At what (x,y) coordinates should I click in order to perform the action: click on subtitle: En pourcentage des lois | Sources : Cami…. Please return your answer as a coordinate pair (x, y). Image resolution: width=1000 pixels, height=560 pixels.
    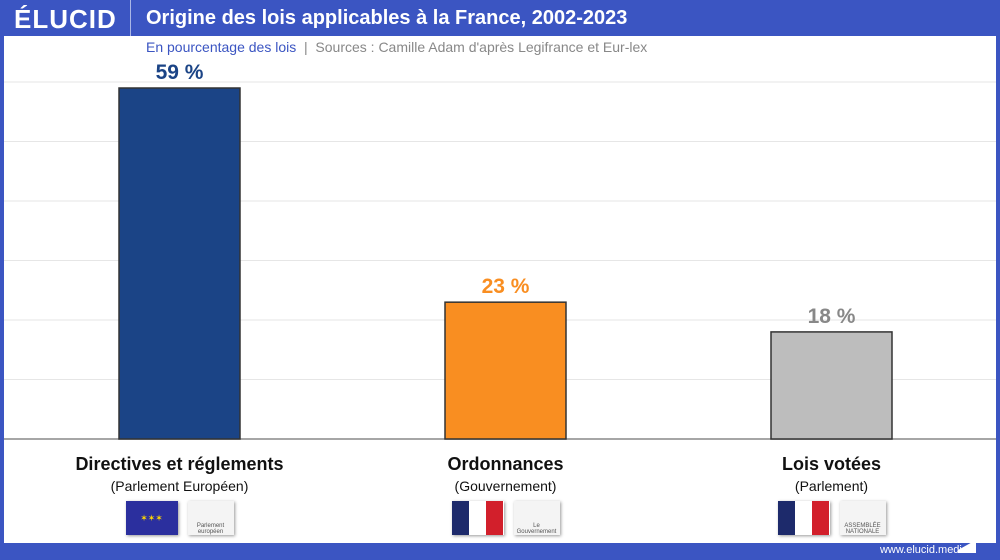
    Looking at the image, I should click on (396, 47).